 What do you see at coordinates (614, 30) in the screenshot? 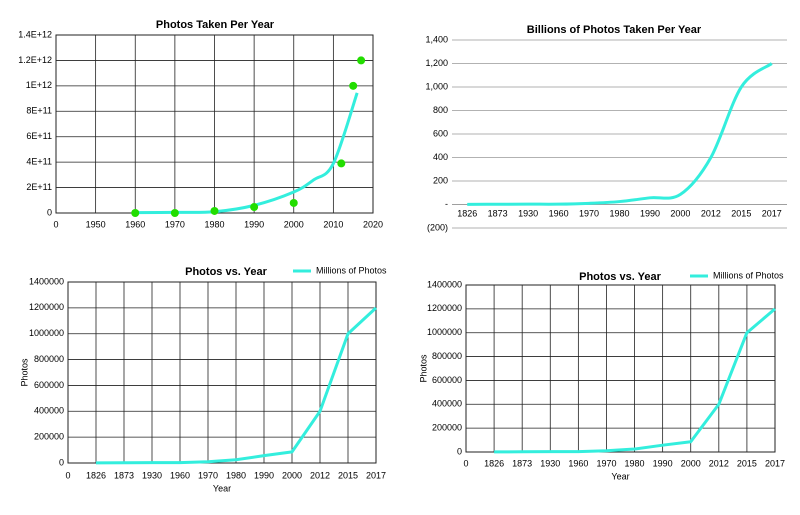
I see `chart-title: Billions of Photos Taken Per Year` at bounding box center [614, 30].